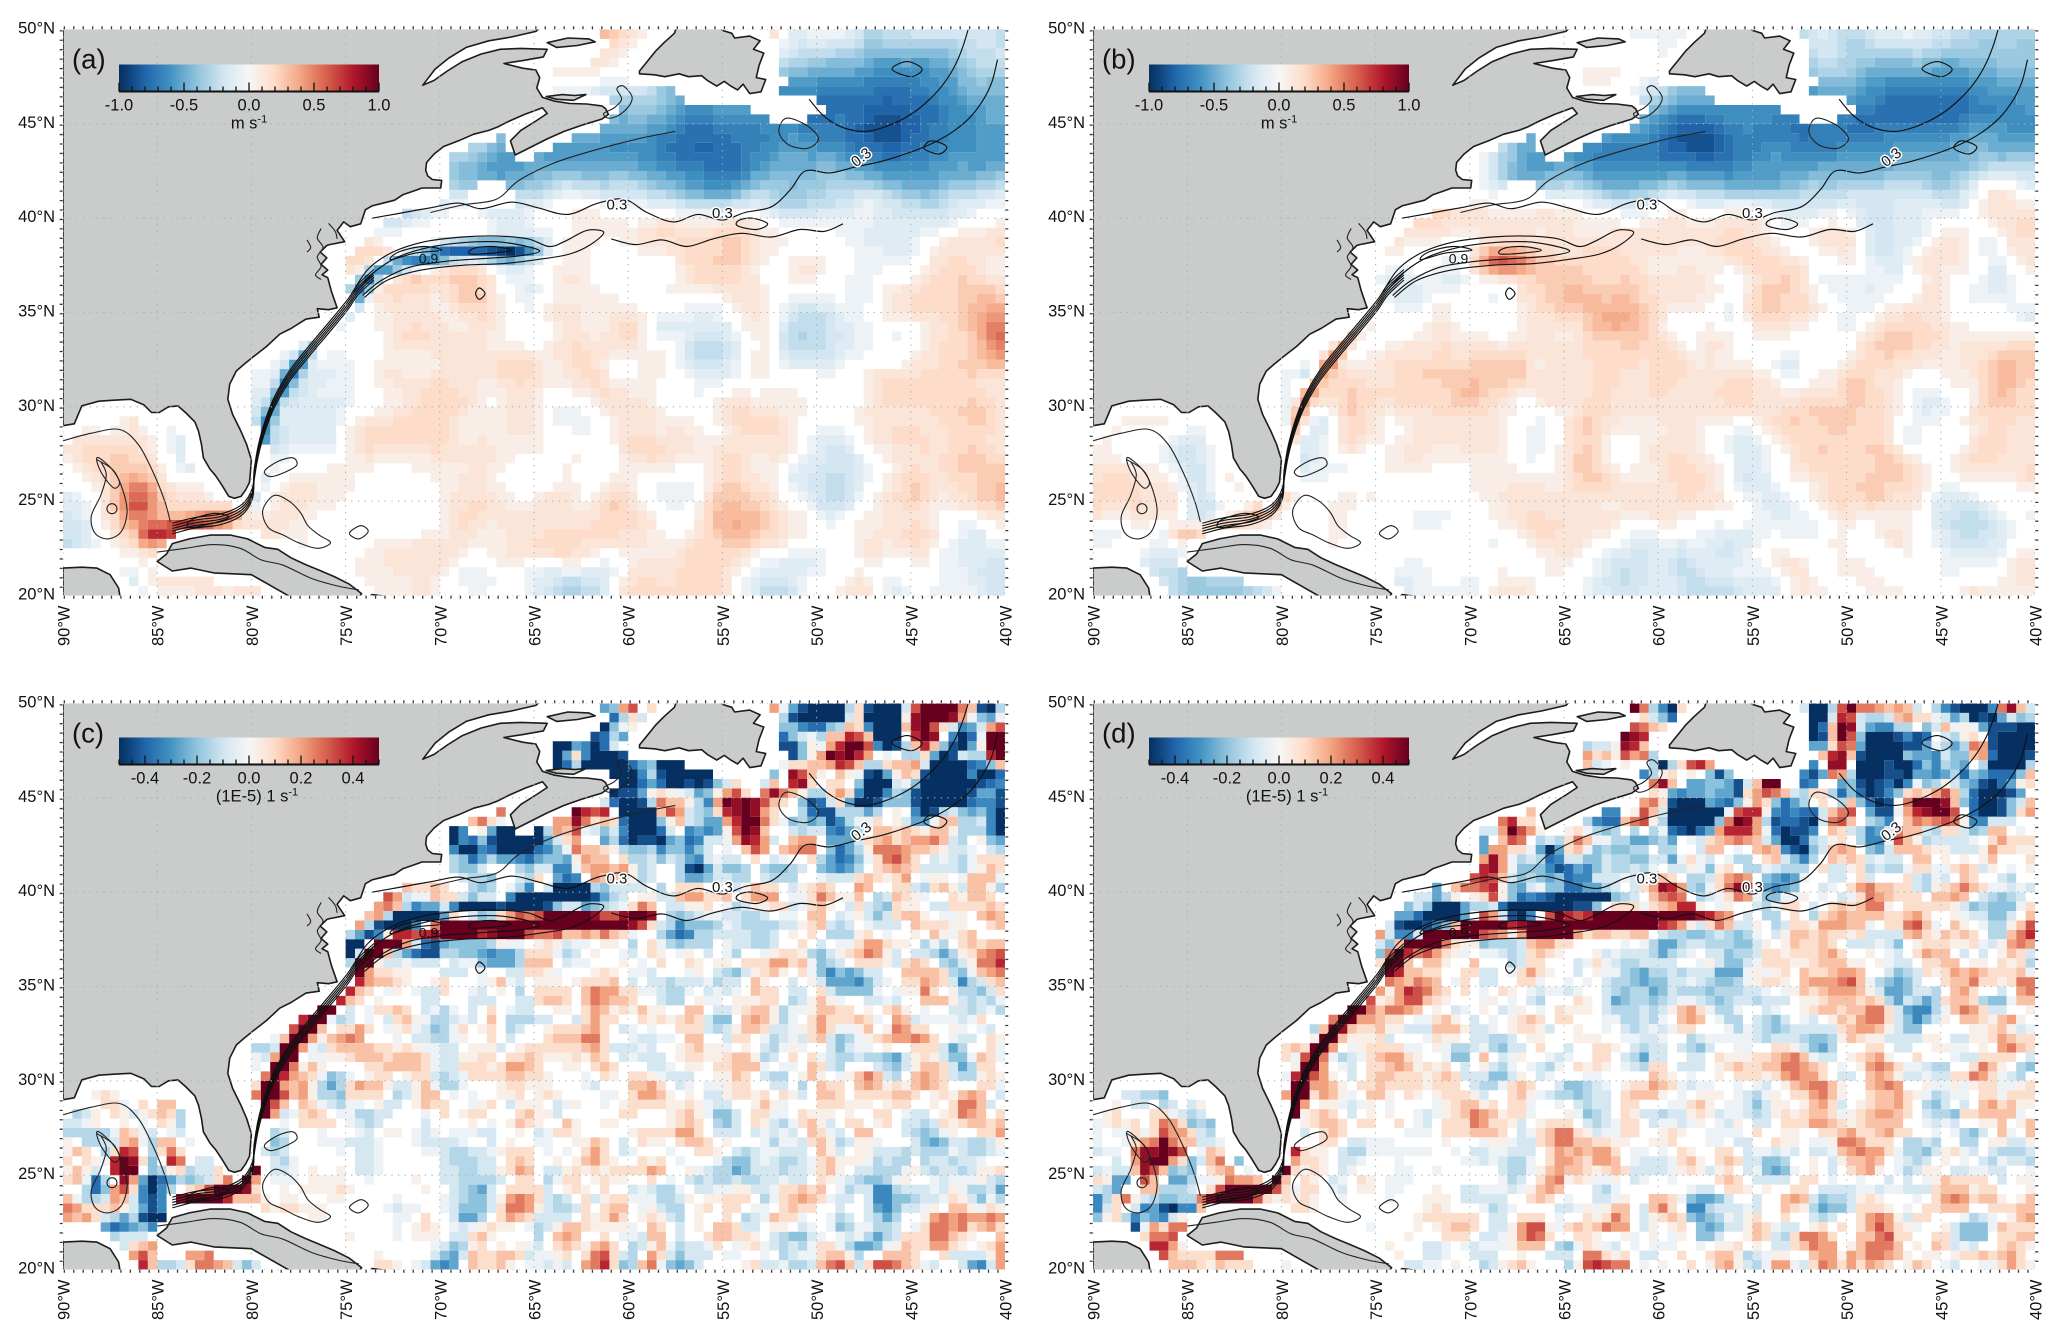 Image resolution: width=2067 pixels, height=1344 pixels. I want to click on svg-text: (b), so click(1119, 59).